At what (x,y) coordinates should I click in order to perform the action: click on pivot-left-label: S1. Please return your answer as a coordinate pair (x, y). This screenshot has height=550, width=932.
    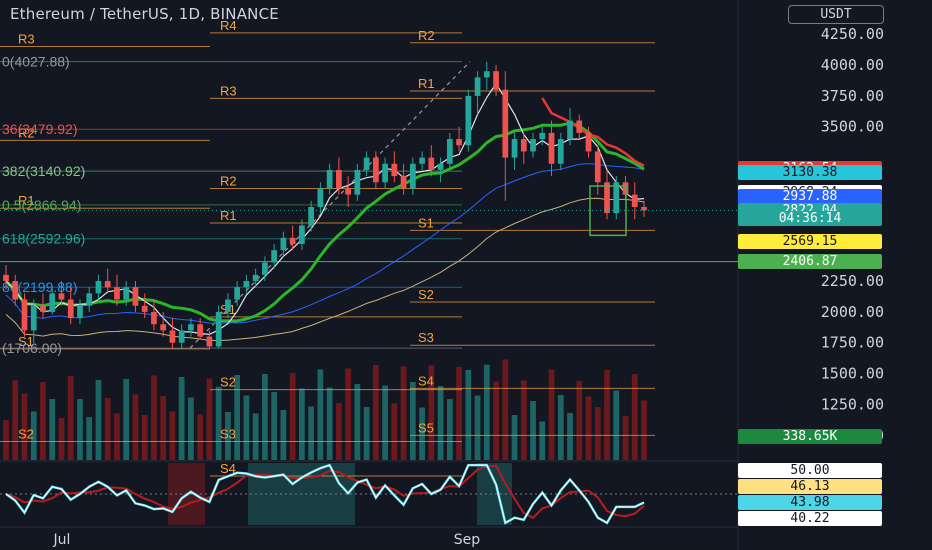
    Looking at the image, I should click on (26, 341).